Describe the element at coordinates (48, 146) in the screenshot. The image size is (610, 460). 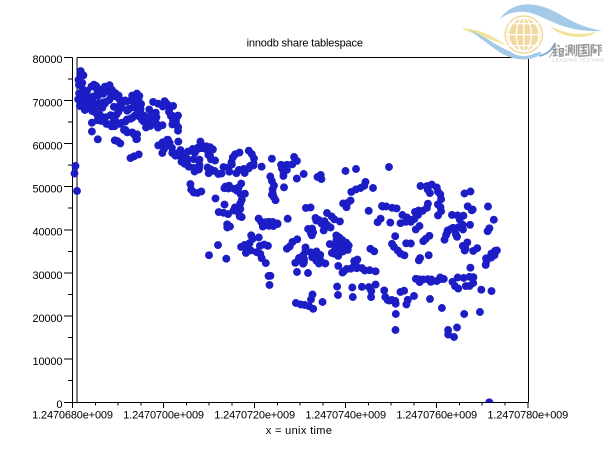
I see `svg-text: 60000` at that location.